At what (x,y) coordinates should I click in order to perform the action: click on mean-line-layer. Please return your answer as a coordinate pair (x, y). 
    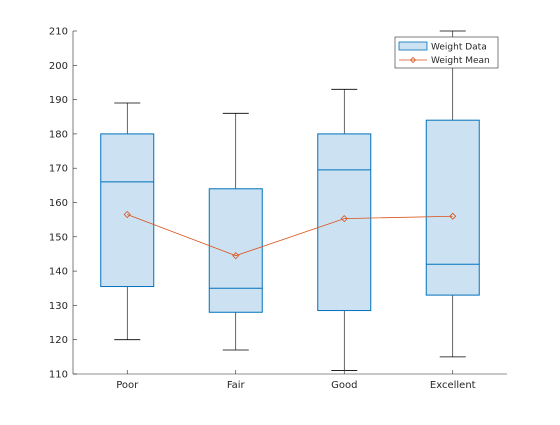
    Looking at the image, I should click on (290, 235).